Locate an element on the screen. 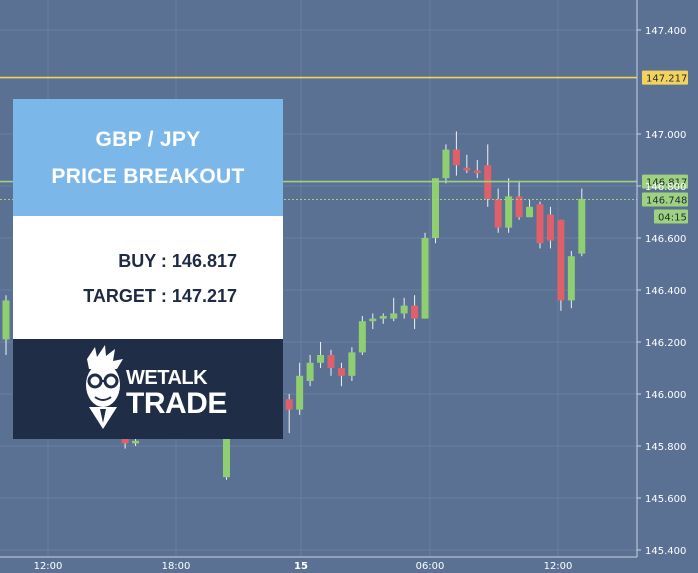  target-level-text: TARGET : 147.217 is located at coordinates (160, 296).